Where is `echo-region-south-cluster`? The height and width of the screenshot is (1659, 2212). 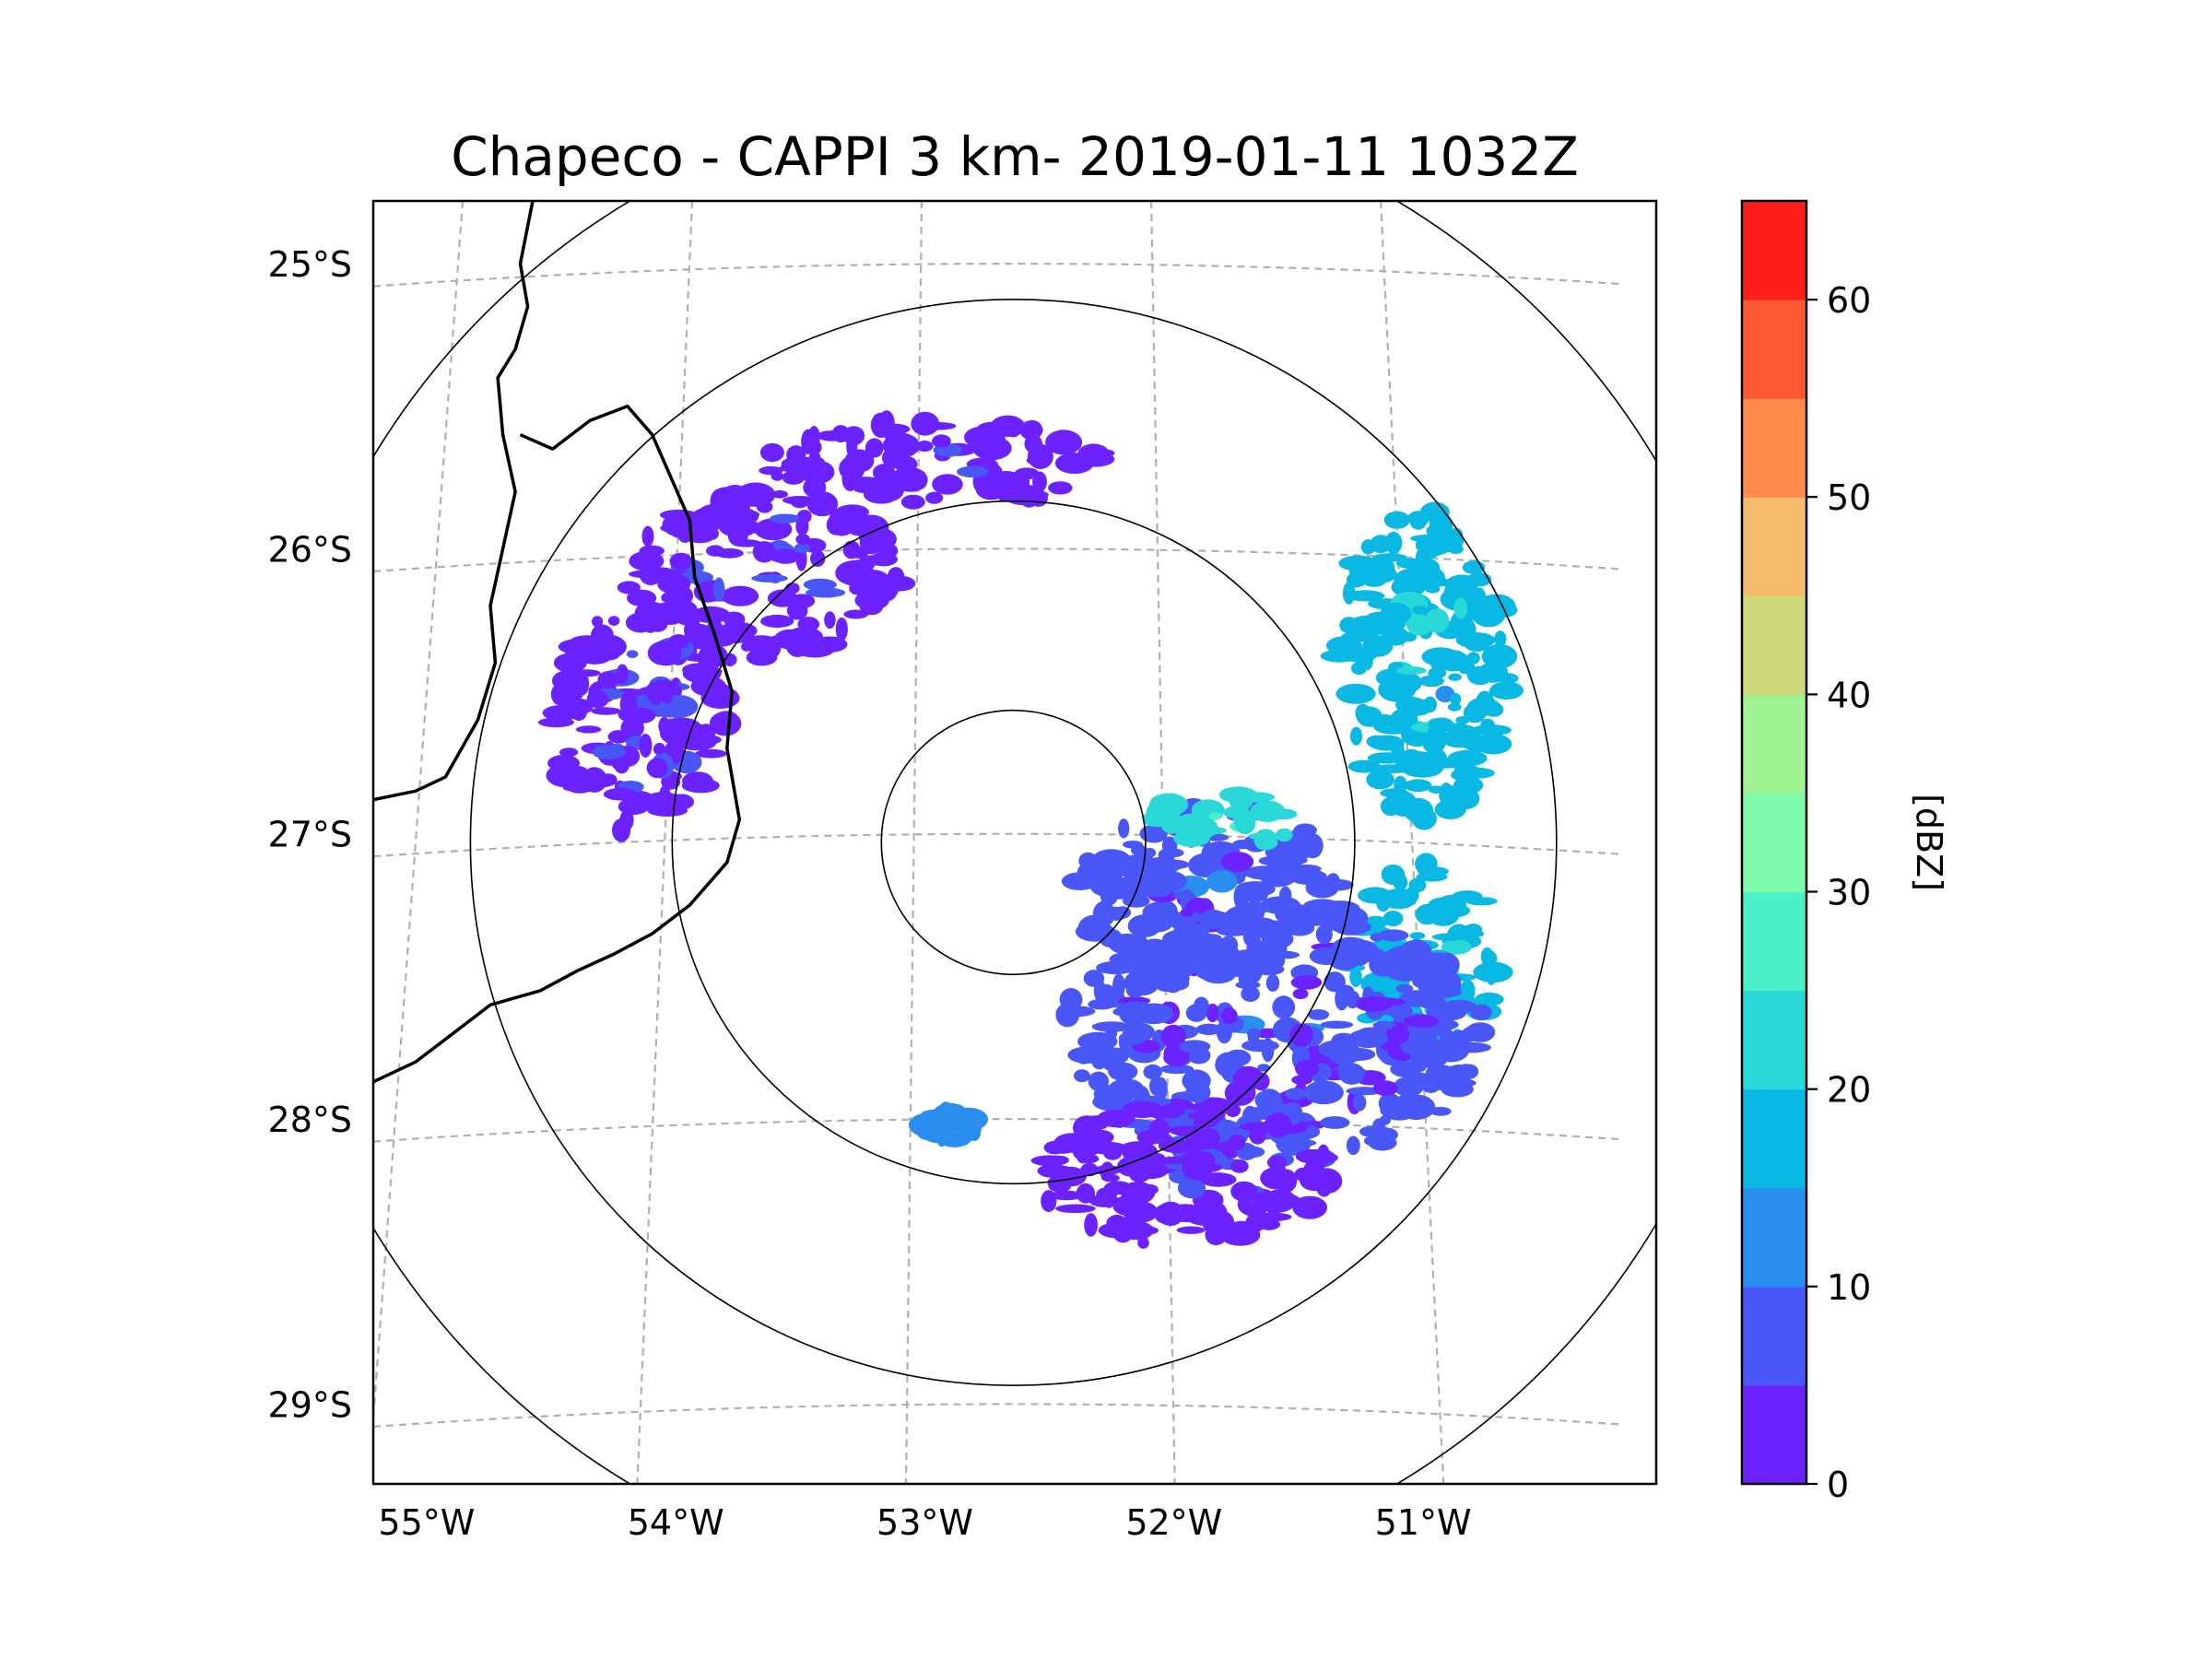 echo-region-south-cluster is located at coordinates (1186, 1174).